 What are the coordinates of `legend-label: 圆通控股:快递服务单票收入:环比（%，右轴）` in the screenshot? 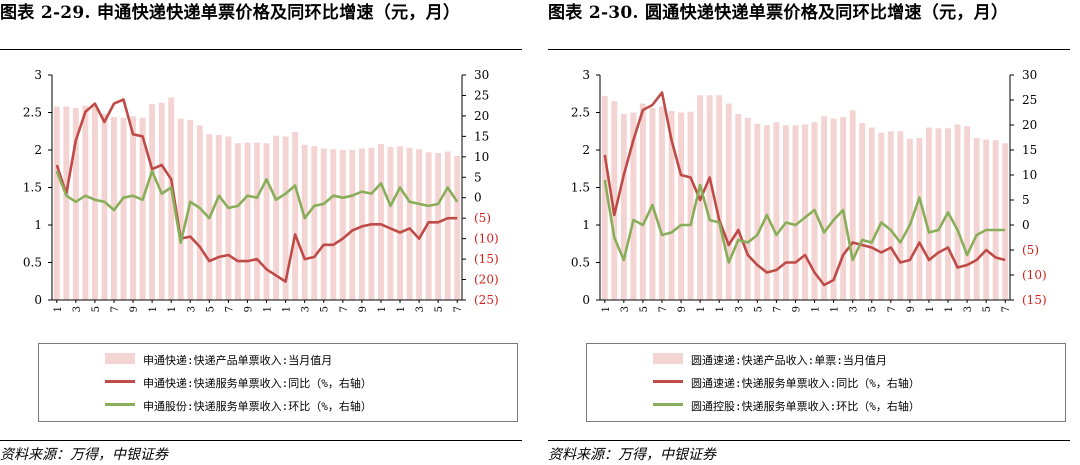 It's located at (805, 406).